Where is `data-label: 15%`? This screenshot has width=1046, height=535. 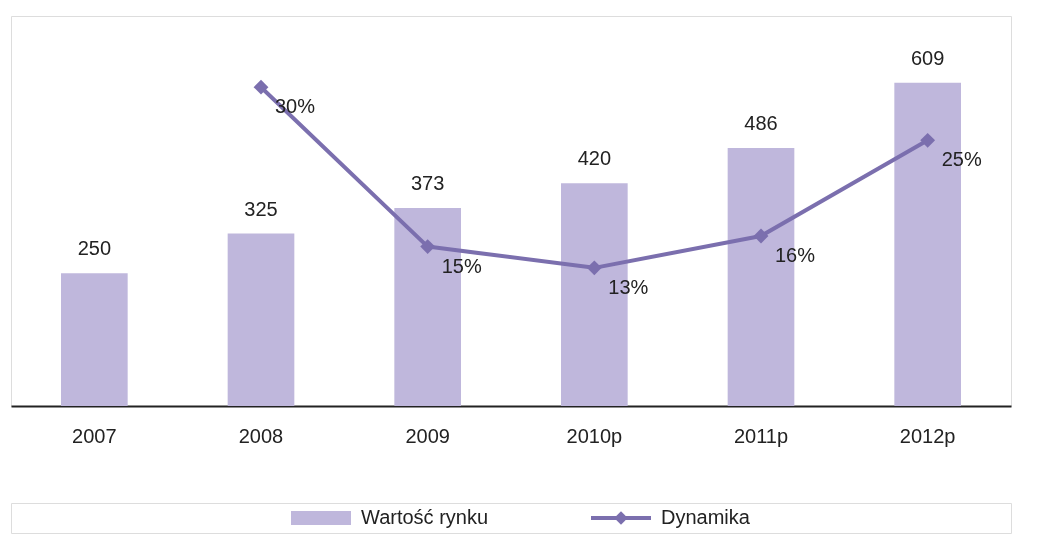
data-label: 15% is located at coordinates (461, 265).